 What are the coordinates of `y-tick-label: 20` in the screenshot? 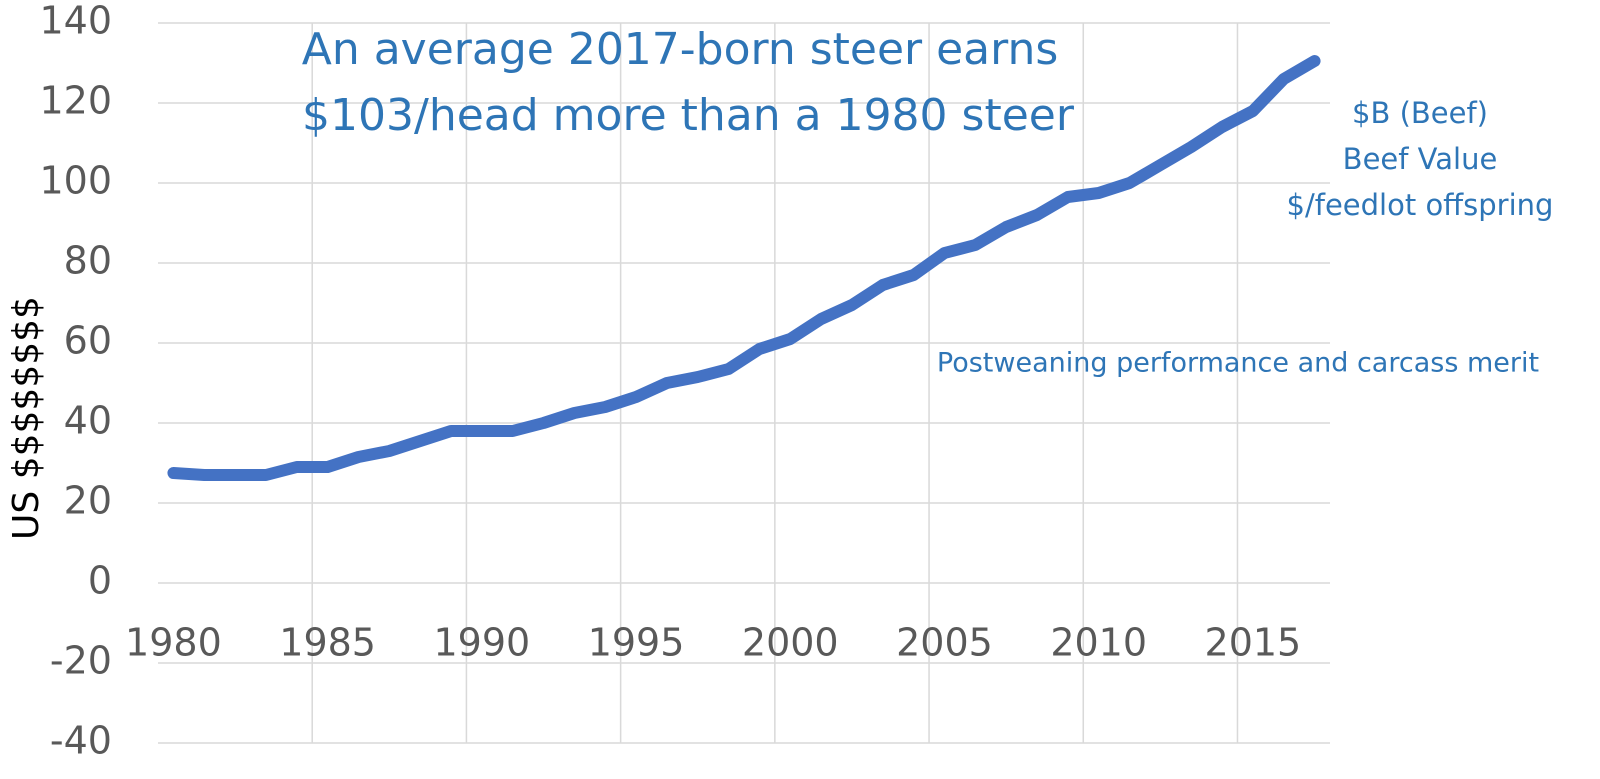 It's located at (88, 501).